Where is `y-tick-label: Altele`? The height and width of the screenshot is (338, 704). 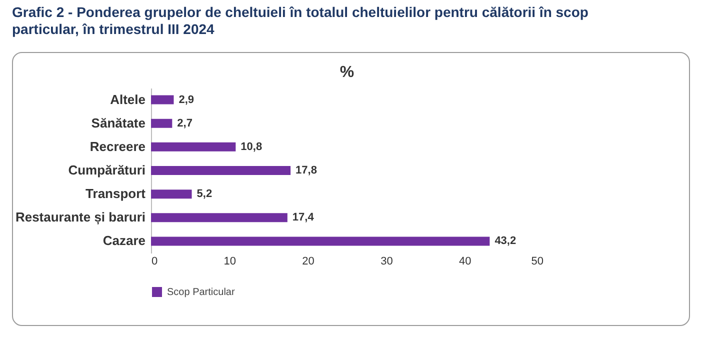
y-tick-label: Altele is located at coordinates (128, 99).